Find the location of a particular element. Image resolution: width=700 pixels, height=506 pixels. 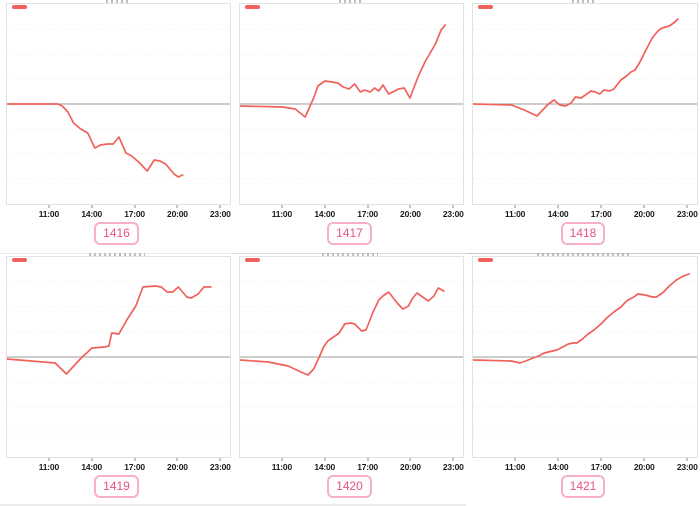

badge-row: 1417 is located at coordinates (349, 233).